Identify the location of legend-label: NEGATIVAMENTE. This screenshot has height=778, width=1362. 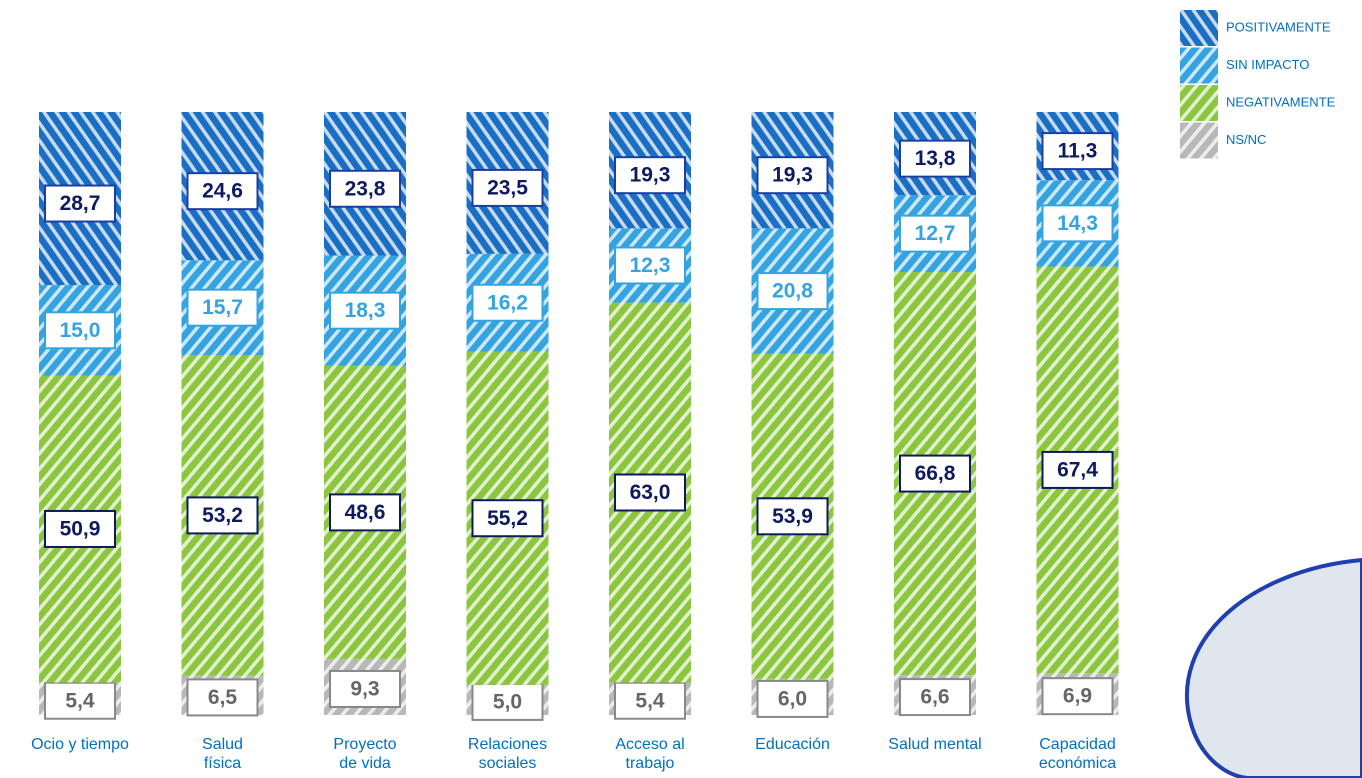
(1281, 101).